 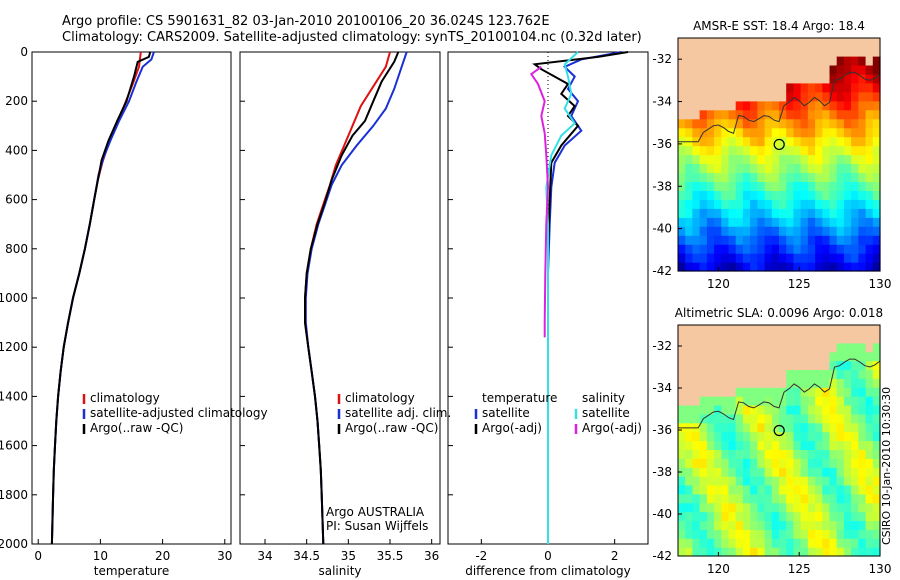 I want to click on x-tick-label: 10, so click(x=100, y=556).